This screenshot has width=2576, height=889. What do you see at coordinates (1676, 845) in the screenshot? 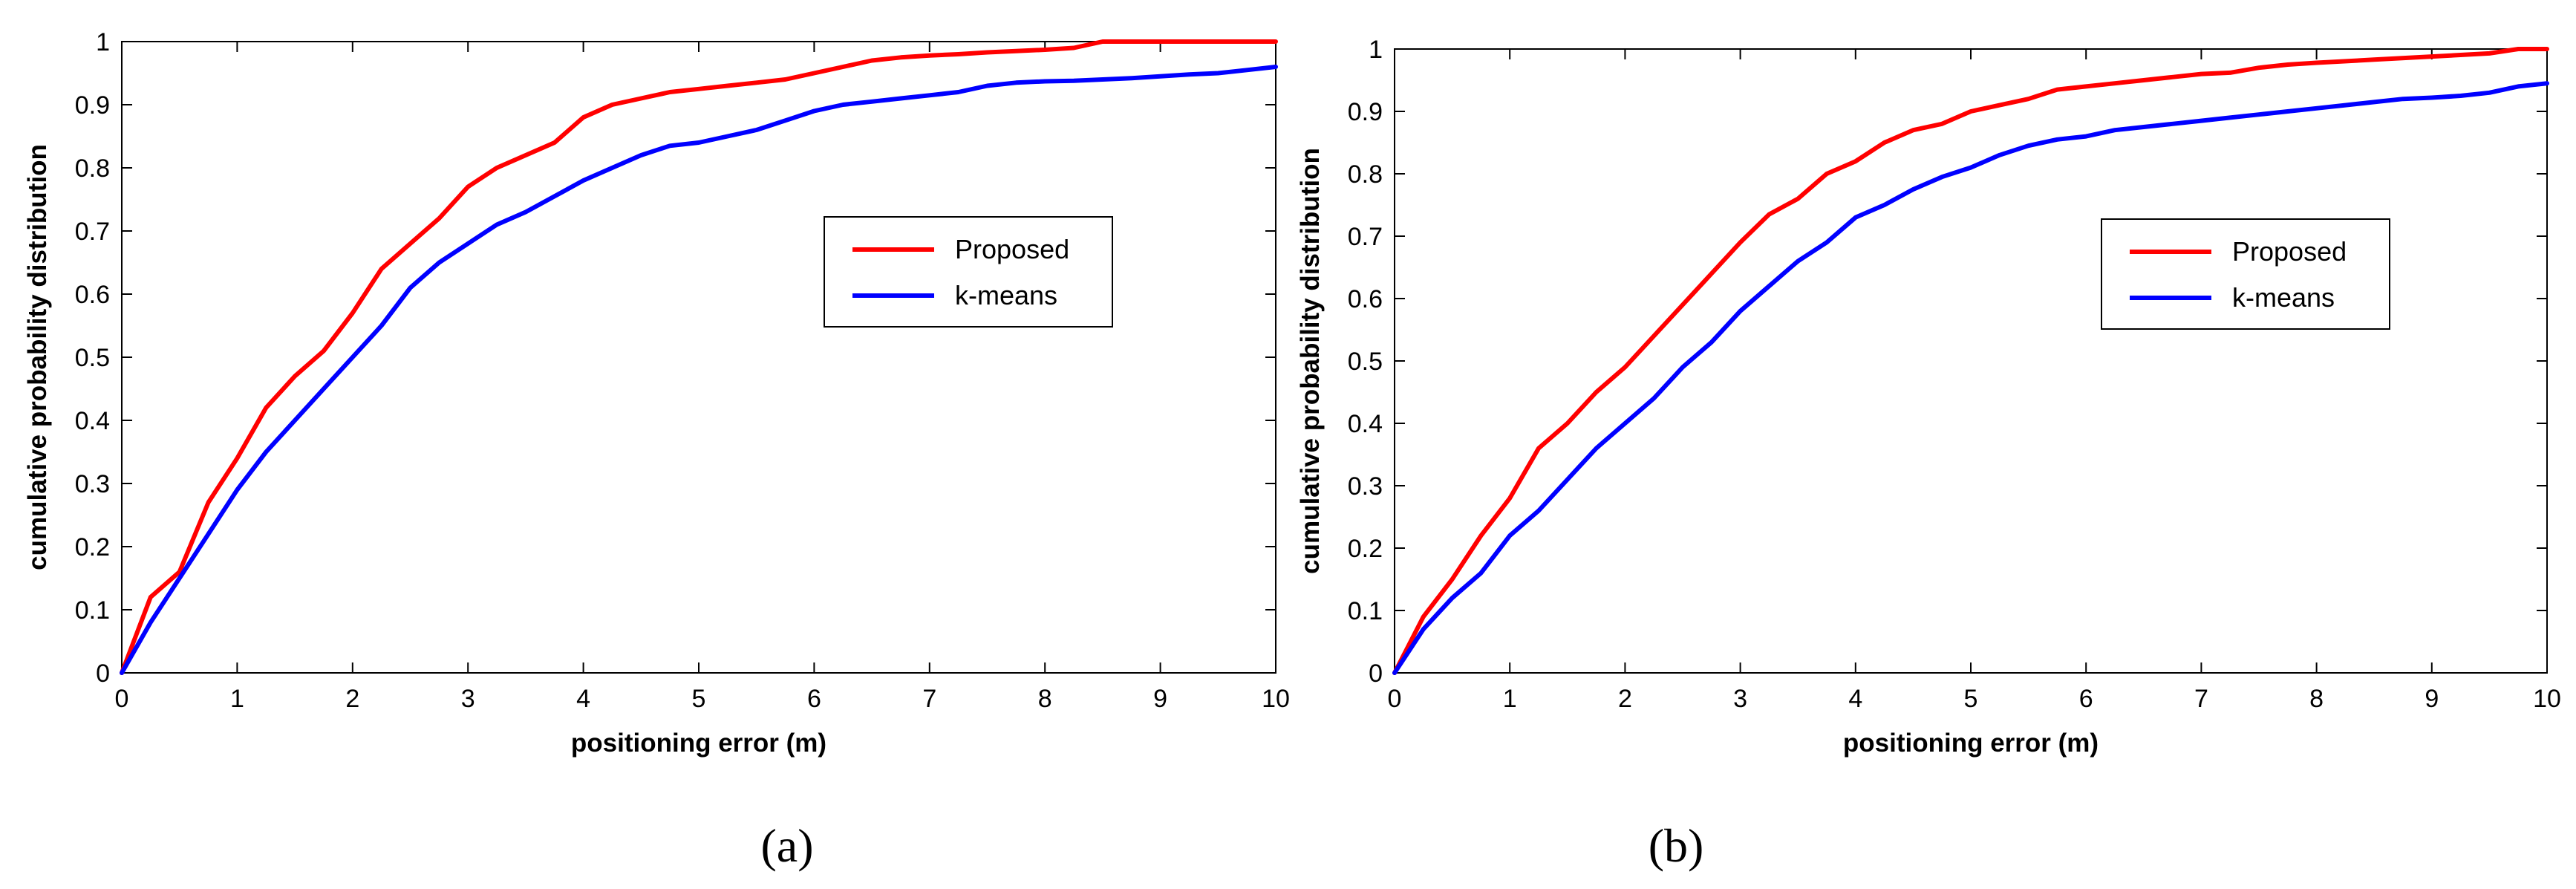
I see `caption-b: (b)` at bounding box center [1676, 845].